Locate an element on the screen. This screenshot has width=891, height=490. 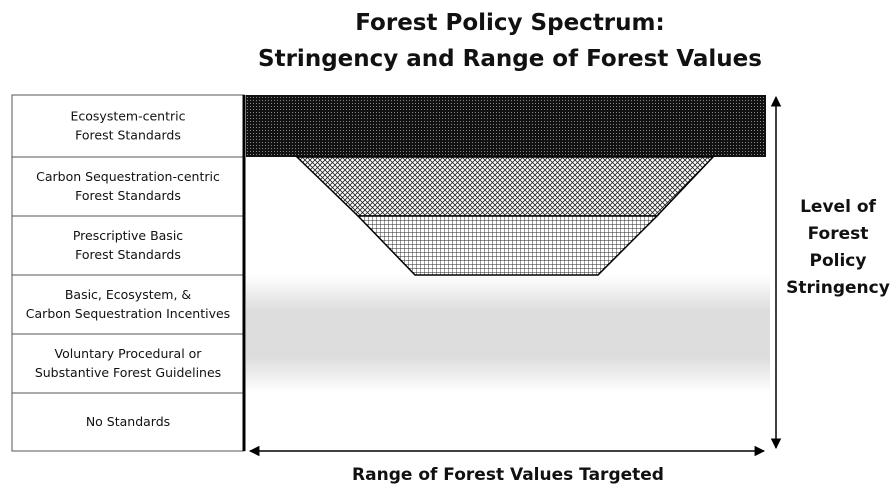
x-axis-label: Range of Forest Values Targeted is located at coordinates (508, 475).